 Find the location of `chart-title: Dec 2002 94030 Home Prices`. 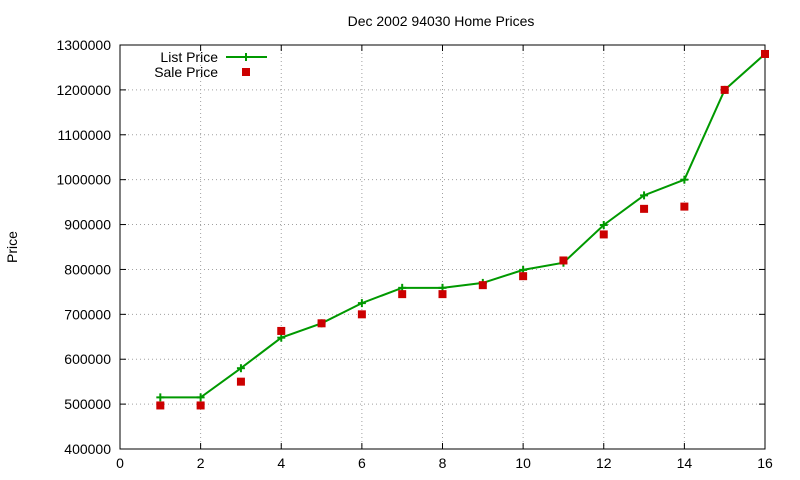

chart-title: Dec 2002 94030 Home Prices is located at coordinates (441, 21).